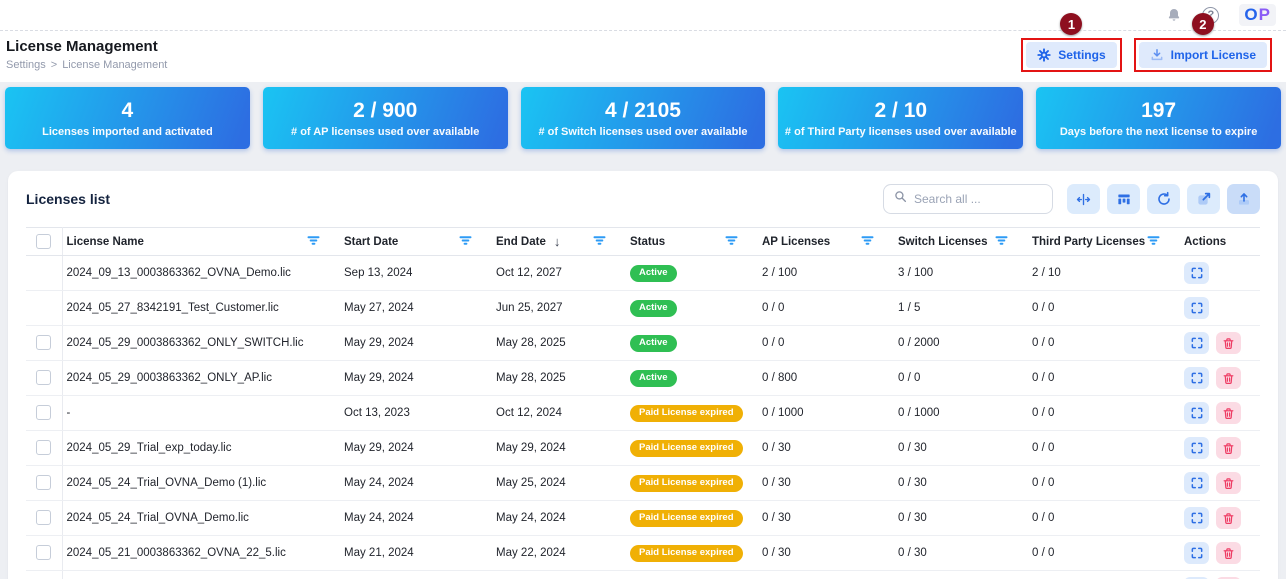  Describe the element at coordinates (1202, 24) in the screenshot. I see `annotation-step-2-badge: 2` at that location.